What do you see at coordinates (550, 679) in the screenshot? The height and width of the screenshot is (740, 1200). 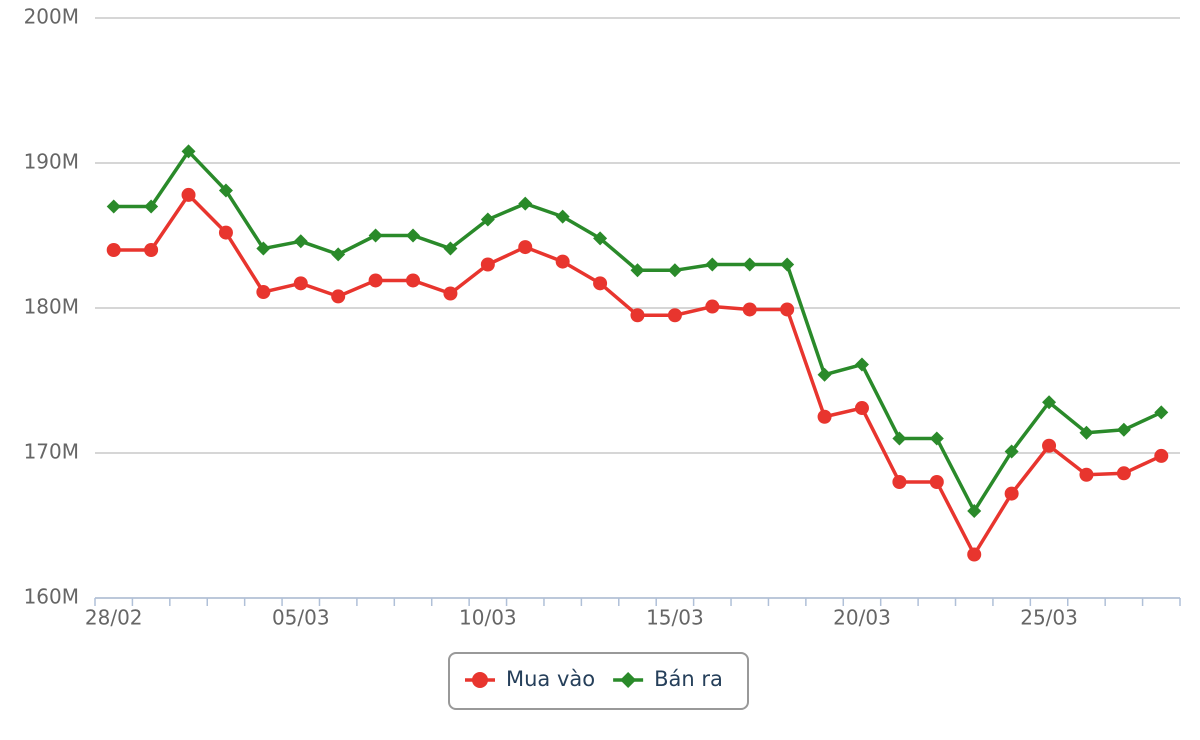 I see `legend-label: Mua vào` at bounding box center [550, 679].